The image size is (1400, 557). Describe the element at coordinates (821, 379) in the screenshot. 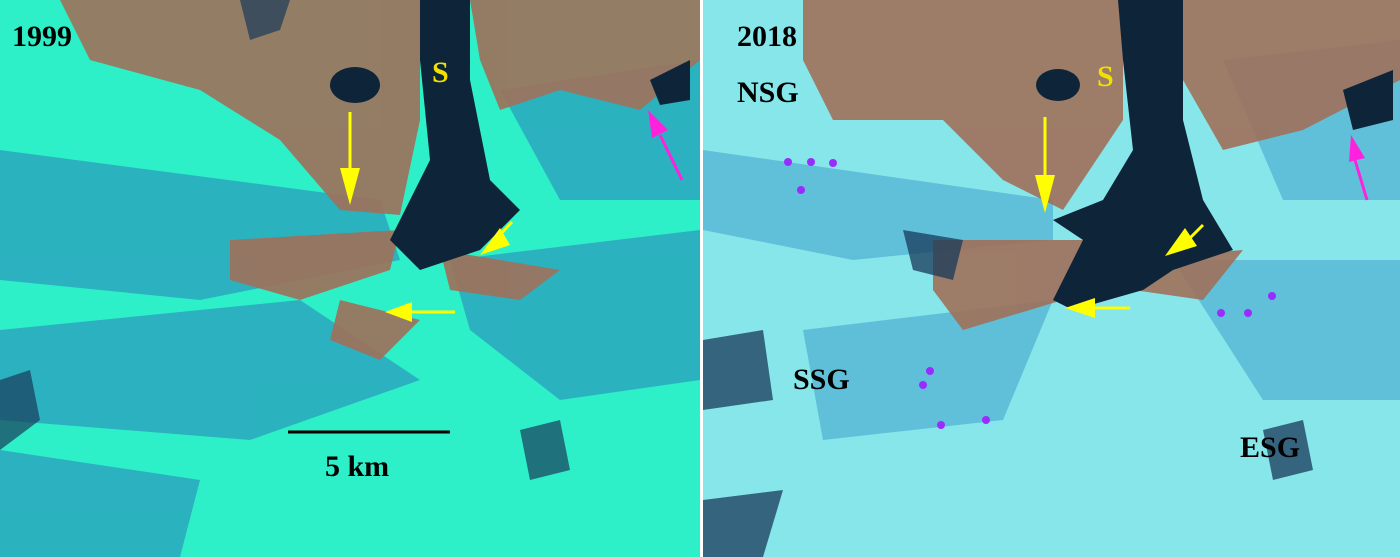

I see `glacier-label-ssg: SSG` at that location.